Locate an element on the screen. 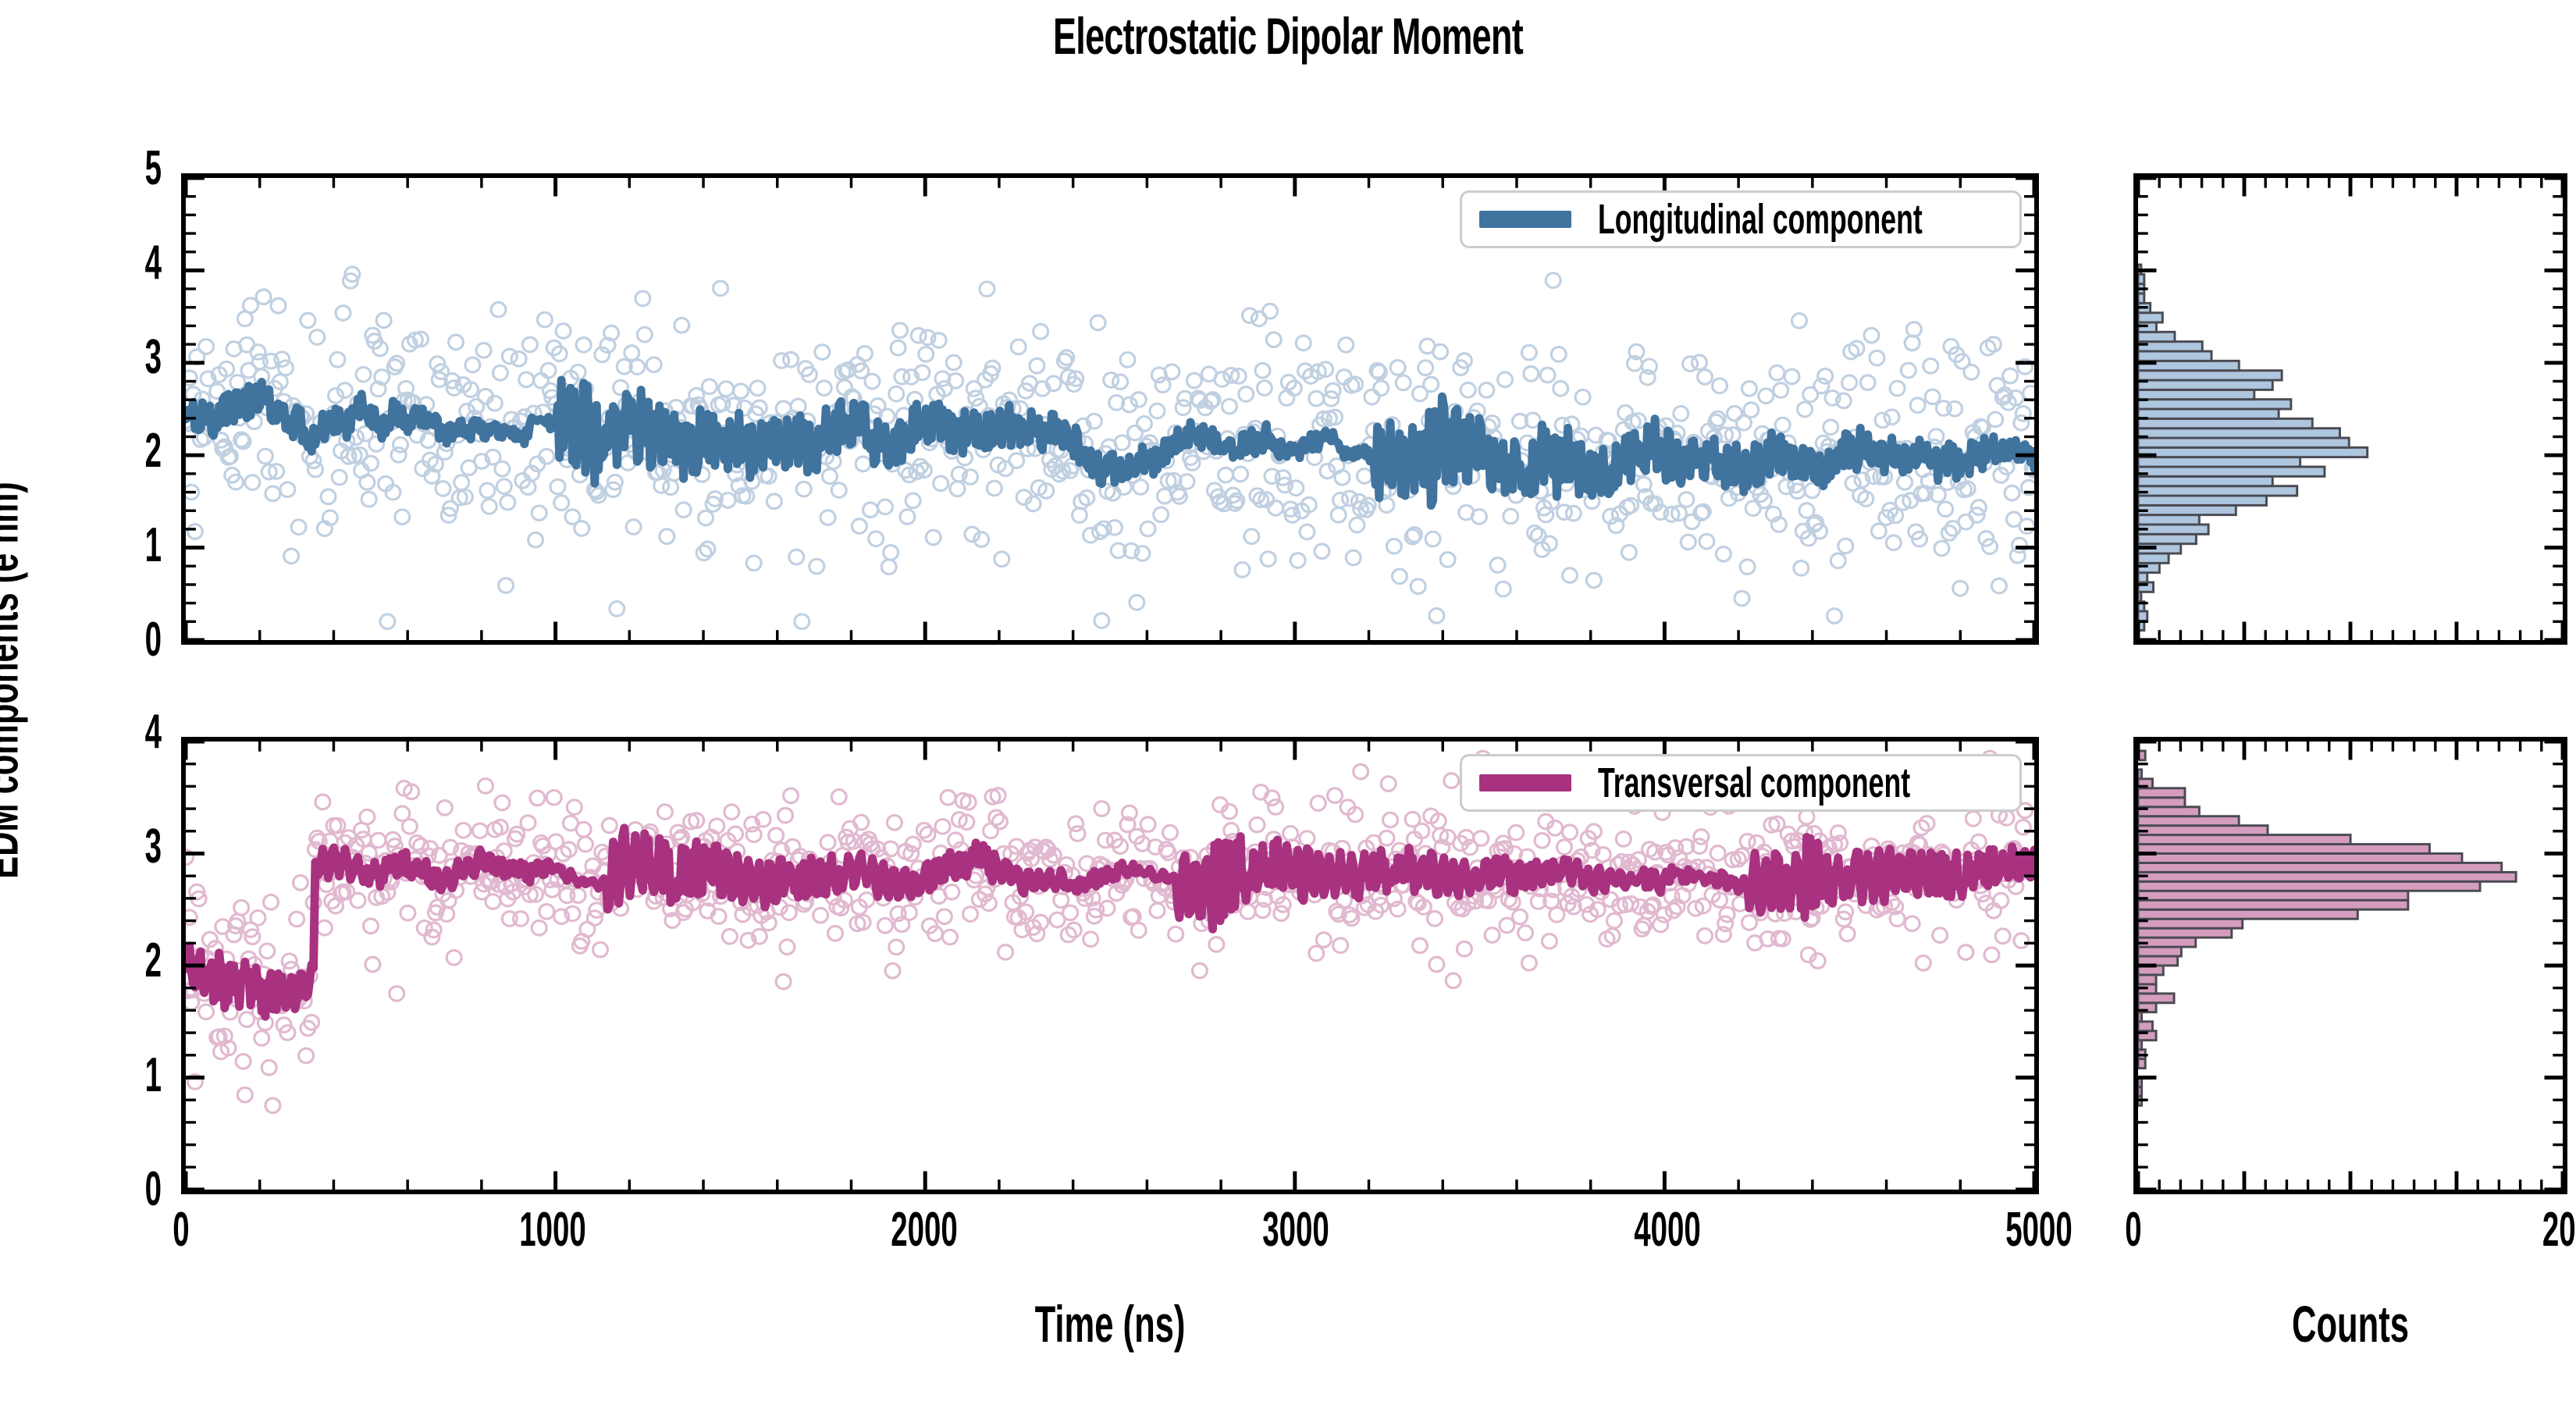 Image resolution: width=2576 pixels, height=1405 pixels. ytick-top-5: 5 is located at coordinates (153, 168).